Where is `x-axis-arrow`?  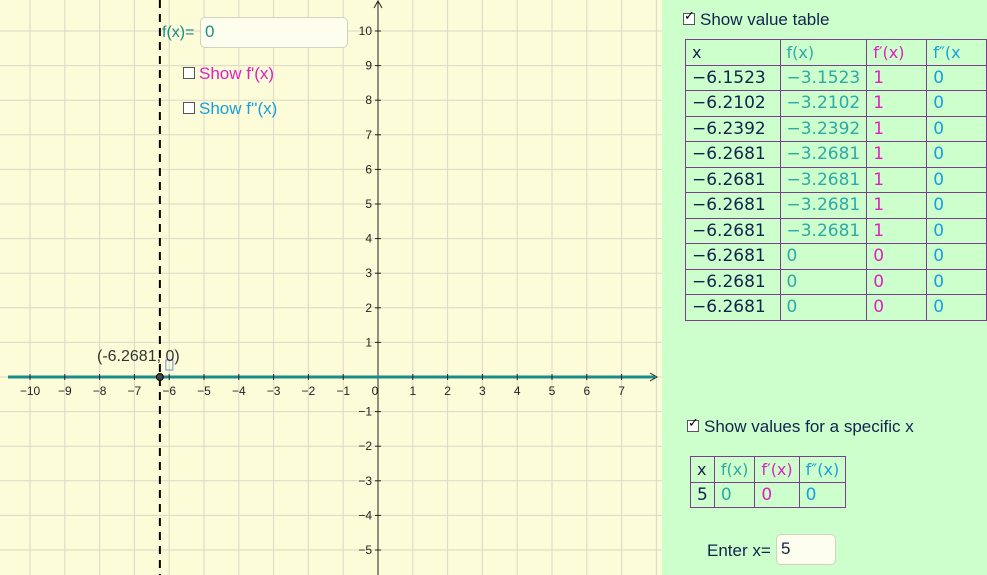
x-axis-arrow is located at coordinates (654, 377).